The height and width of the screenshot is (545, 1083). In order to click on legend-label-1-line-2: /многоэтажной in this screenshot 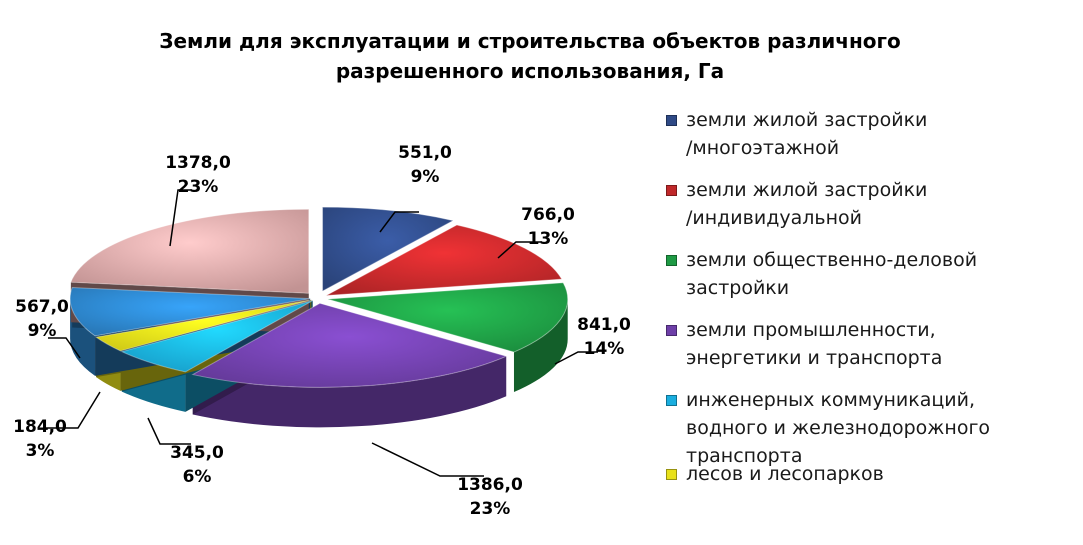, I will do `click(763, 148)`.